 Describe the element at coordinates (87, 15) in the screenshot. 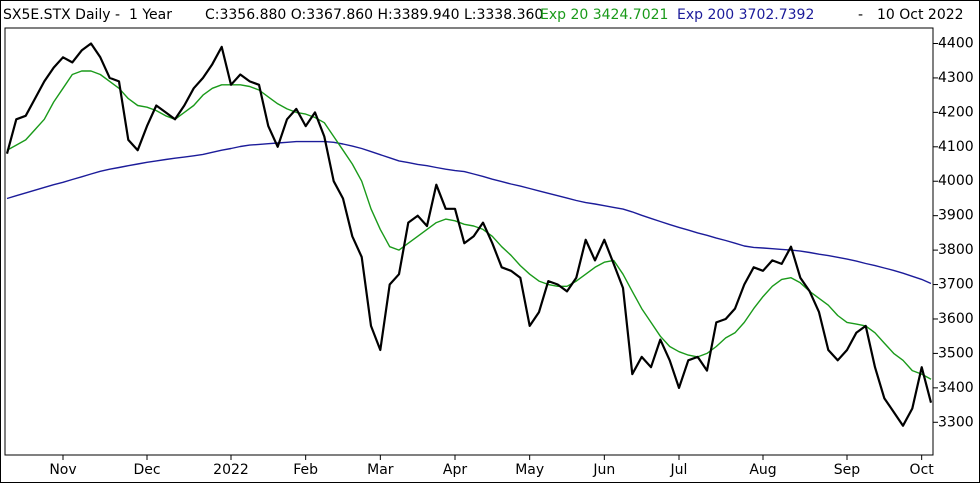

I see `header-symbol: SX5E.STX Daily - 1 Year` at that location.